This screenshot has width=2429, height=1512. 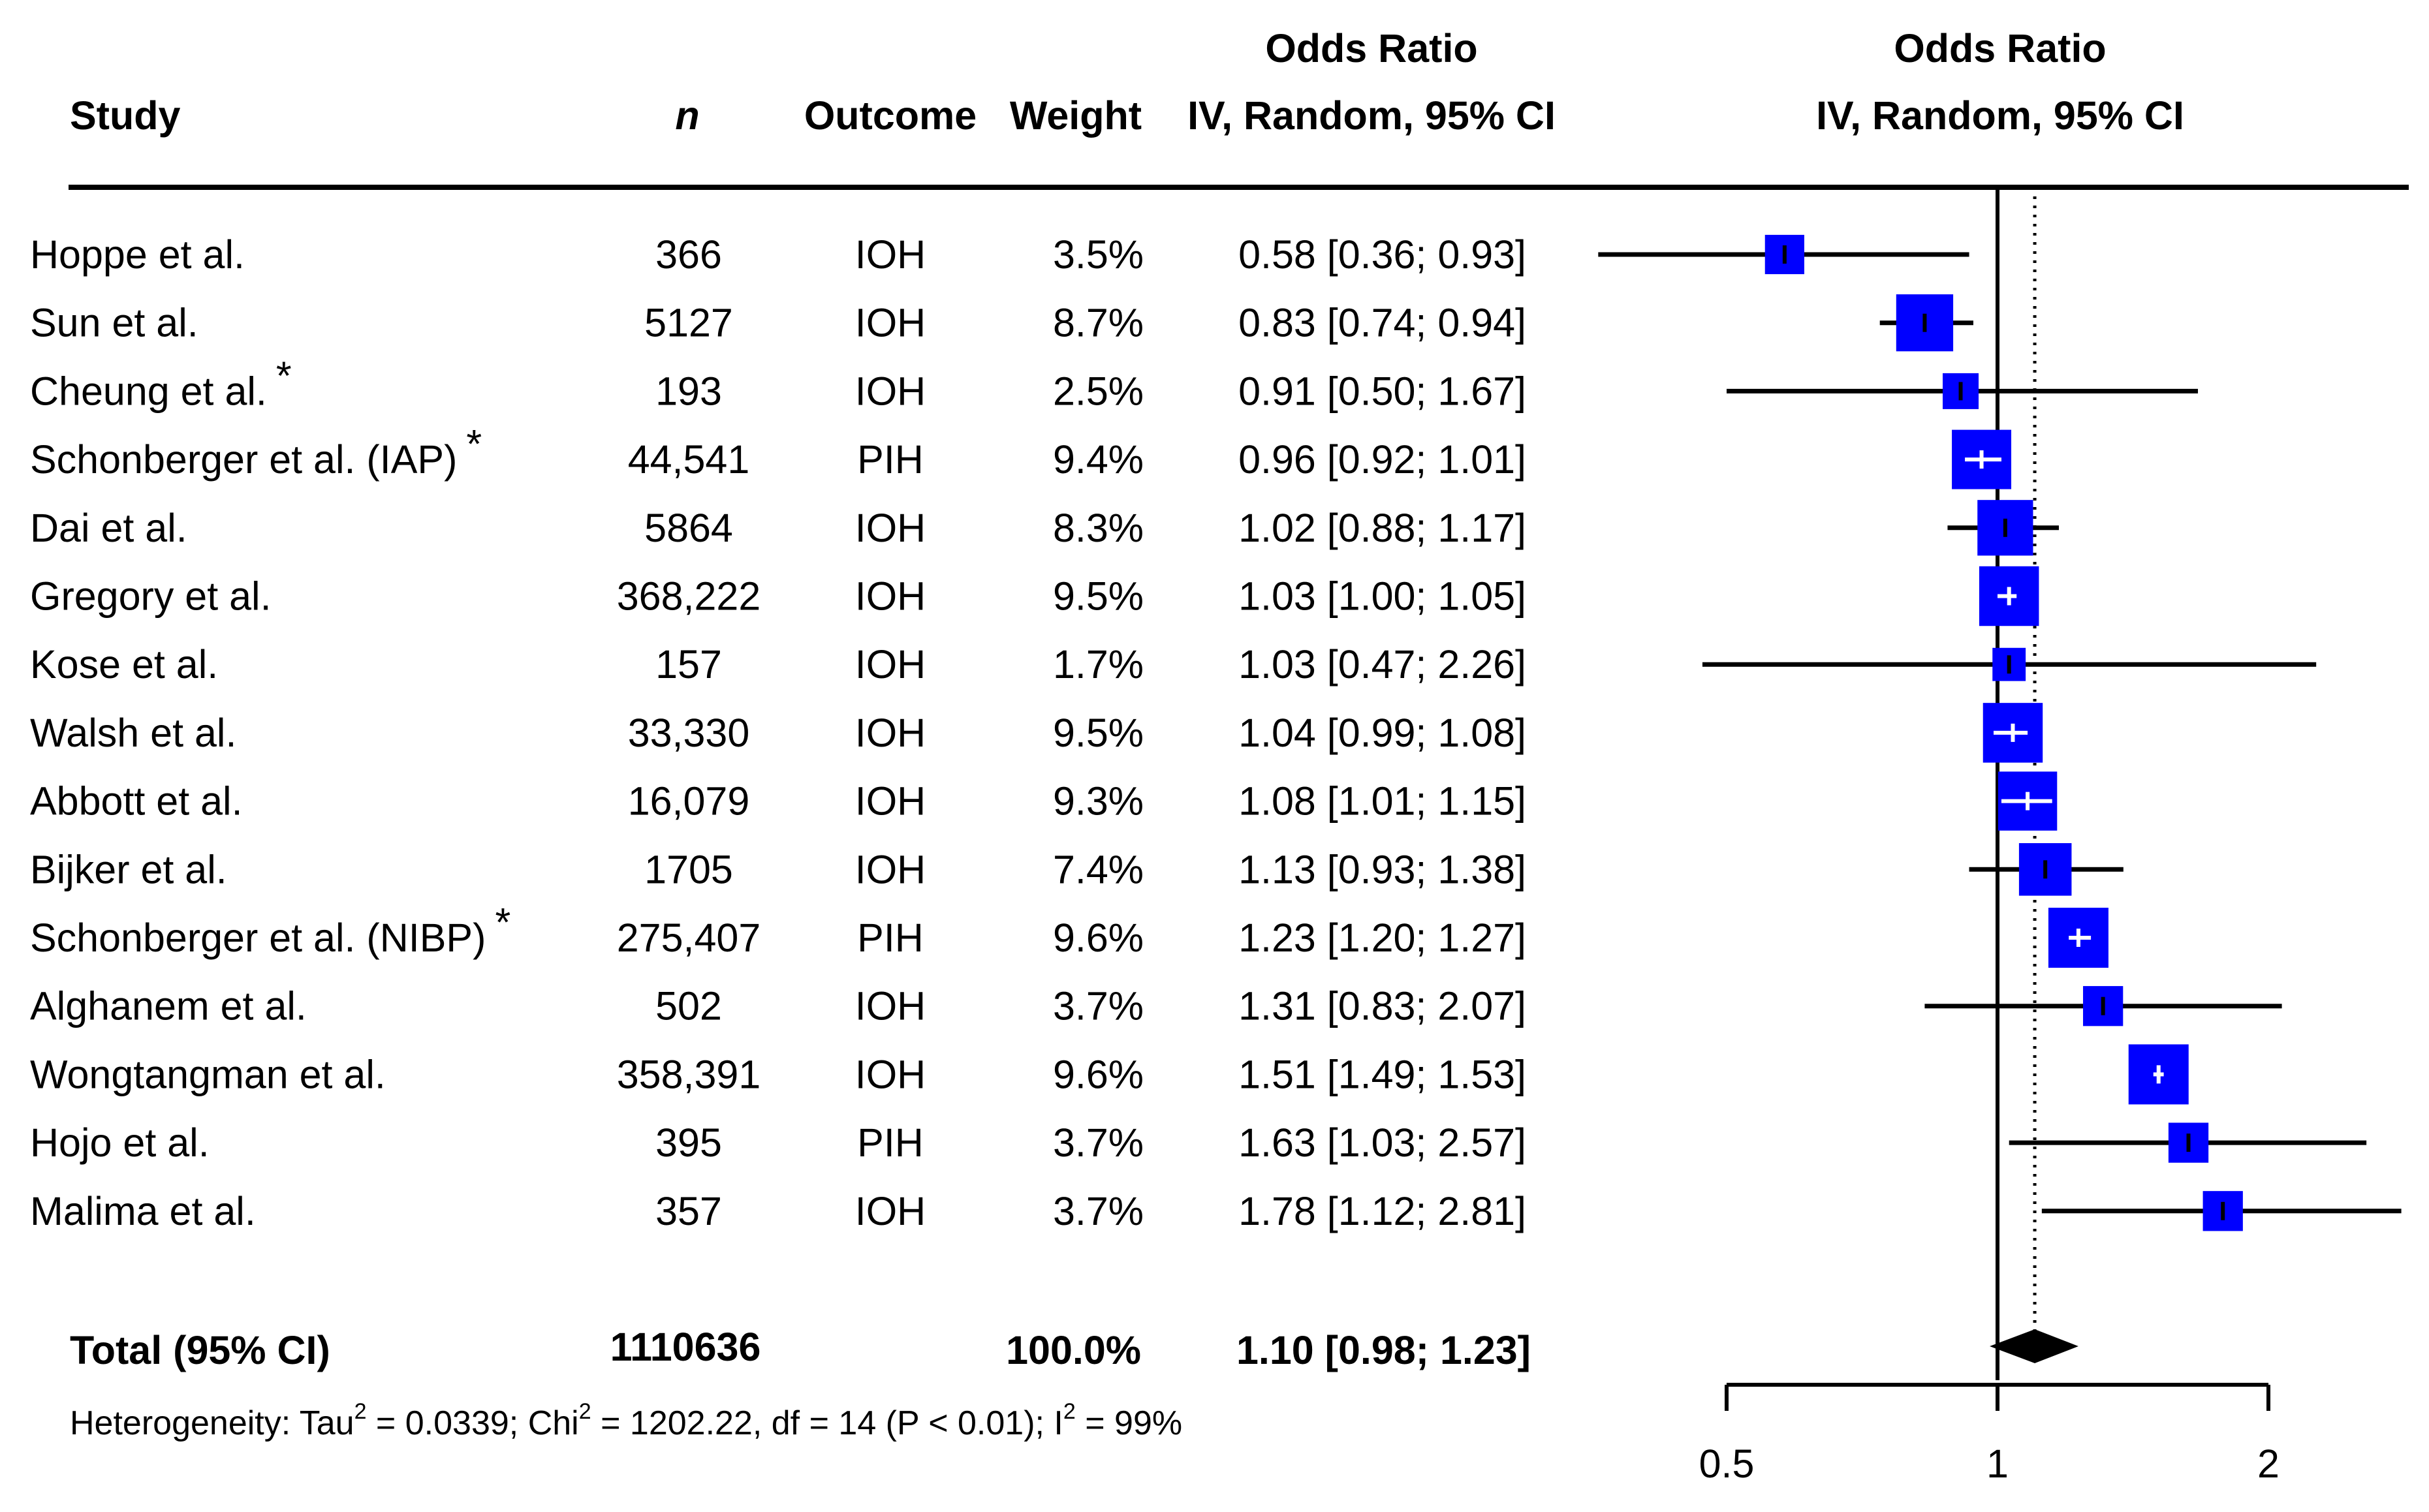 What do you see at coordinates (124, 664) in the screenshot?
I see `study-name: Kose et al.` at bounding box center [124, 664].